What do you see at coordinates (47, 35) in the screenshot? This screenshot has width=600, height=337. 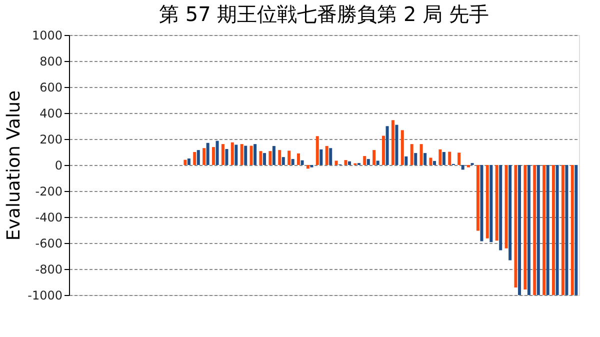 I see `y-tick-label: 1000` at bounding box center [47, 35].